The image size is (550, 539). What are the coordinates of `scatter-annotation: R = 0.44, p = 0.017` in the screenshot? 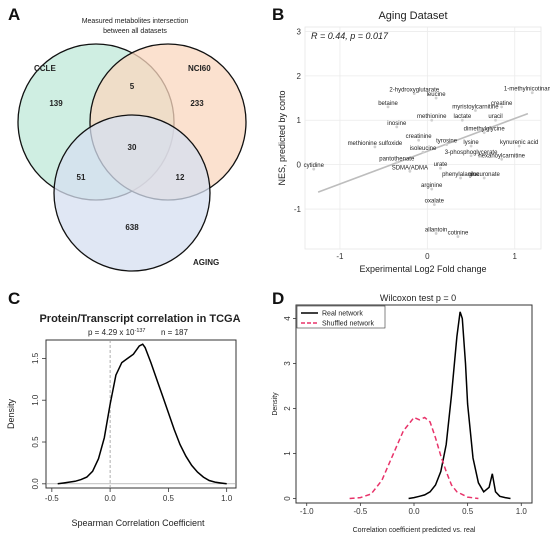 It's located at (350, 36).